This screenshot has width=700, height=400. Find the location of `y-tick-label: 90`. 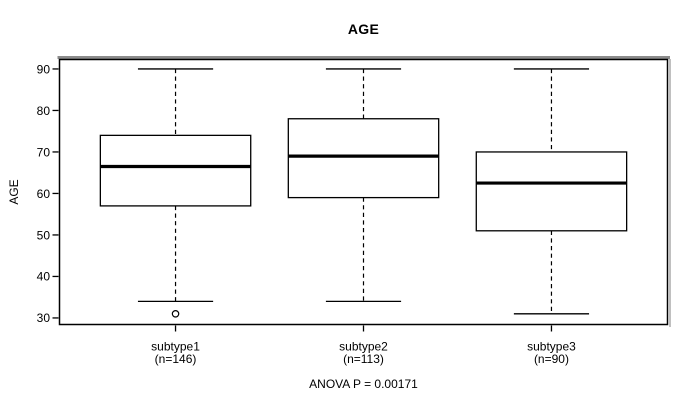

y-tick-label: 90 is located at coordinates (44, 69).